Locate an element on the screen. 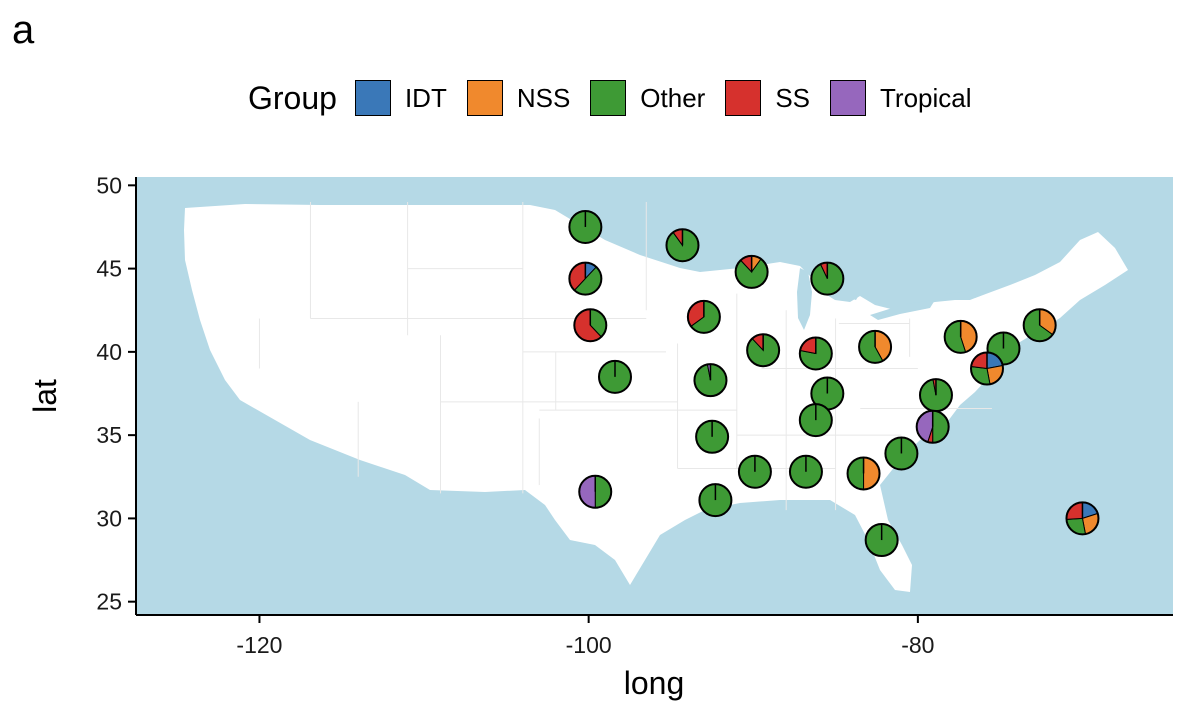 Image resolution: width=1200 pixels, height=711 pixels. y-ticks: 25 30 35 40 45 50 is located at coordinates (116, 393).